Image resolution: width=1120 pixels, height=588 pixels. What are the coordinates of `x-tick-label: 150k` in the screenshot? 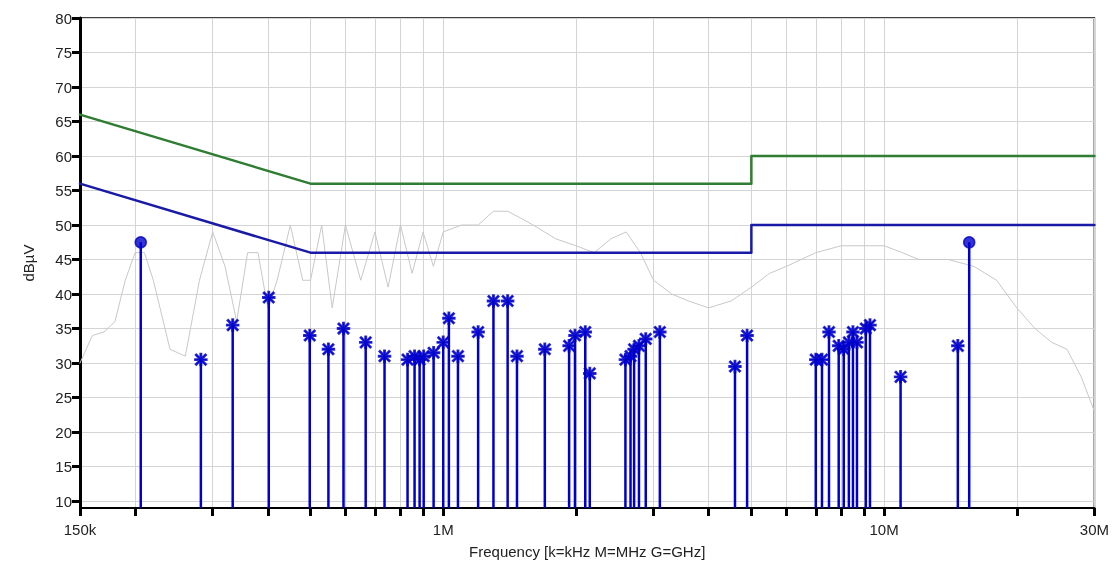 It's located at (80, 529).